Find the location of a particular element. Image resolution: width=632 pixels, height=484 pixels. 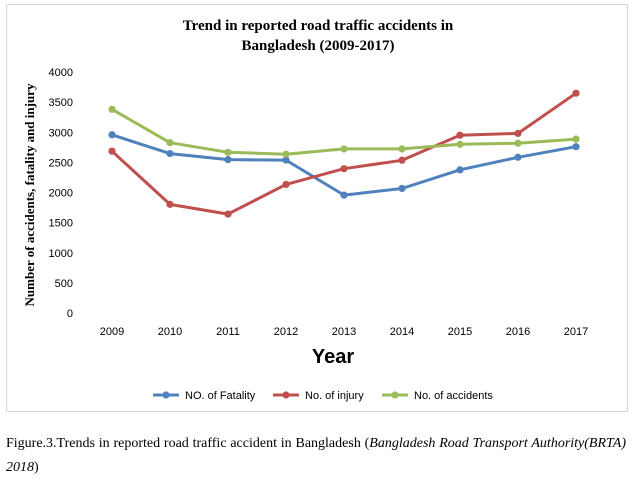

x-tick-label: 2013 is located at coordinates (344, 332).